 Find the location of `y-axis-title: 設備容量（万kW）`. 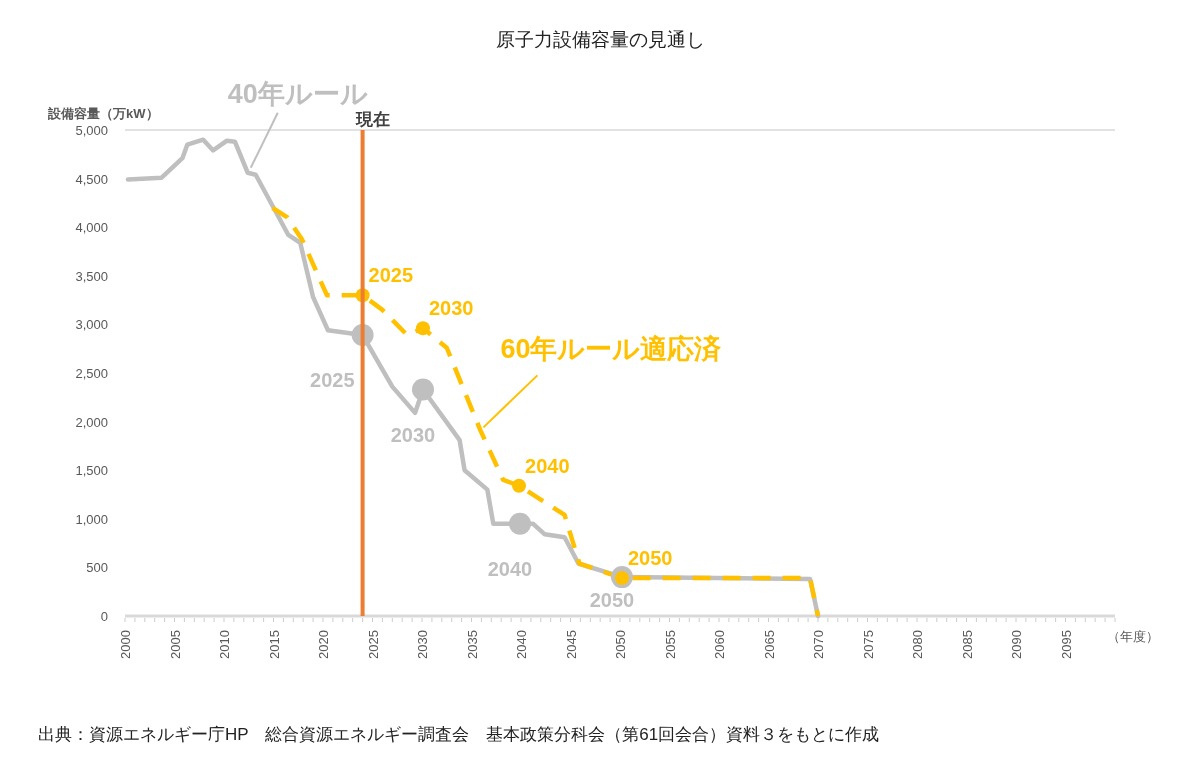

y-axis-title: 設備容量（万kW） is located at coordinates (103, 113).